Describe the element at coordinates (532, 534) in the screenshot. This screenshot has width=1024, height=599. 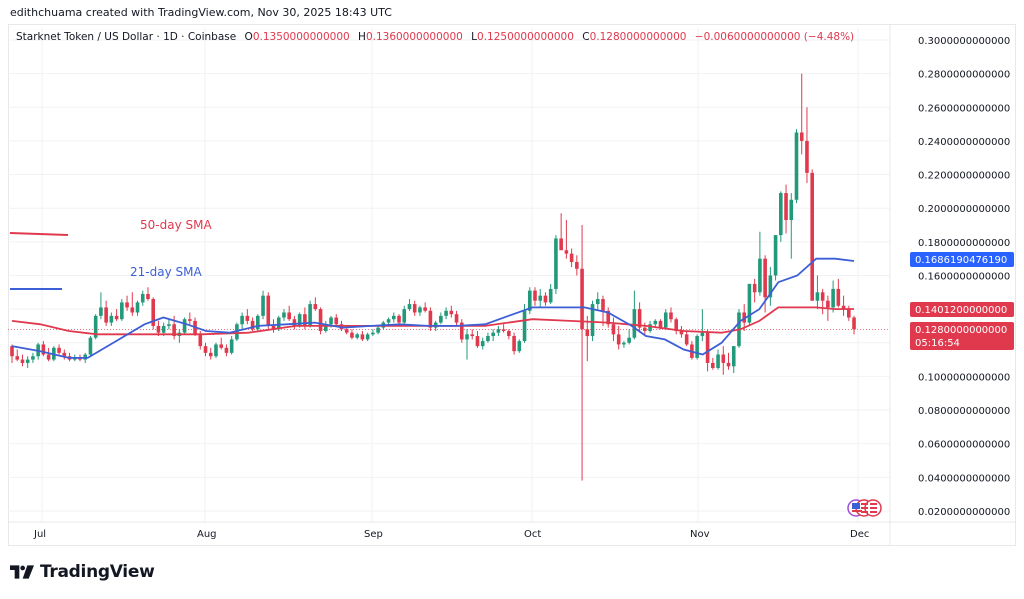
I see `time-tick-label: Oct` at that location.